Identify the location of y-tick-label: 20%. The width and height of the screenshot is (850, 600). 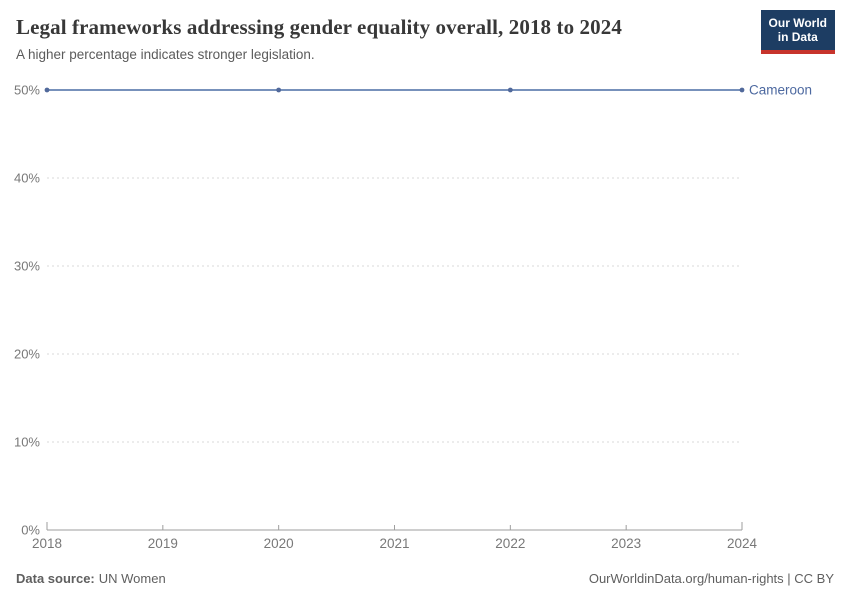
(27, 354).